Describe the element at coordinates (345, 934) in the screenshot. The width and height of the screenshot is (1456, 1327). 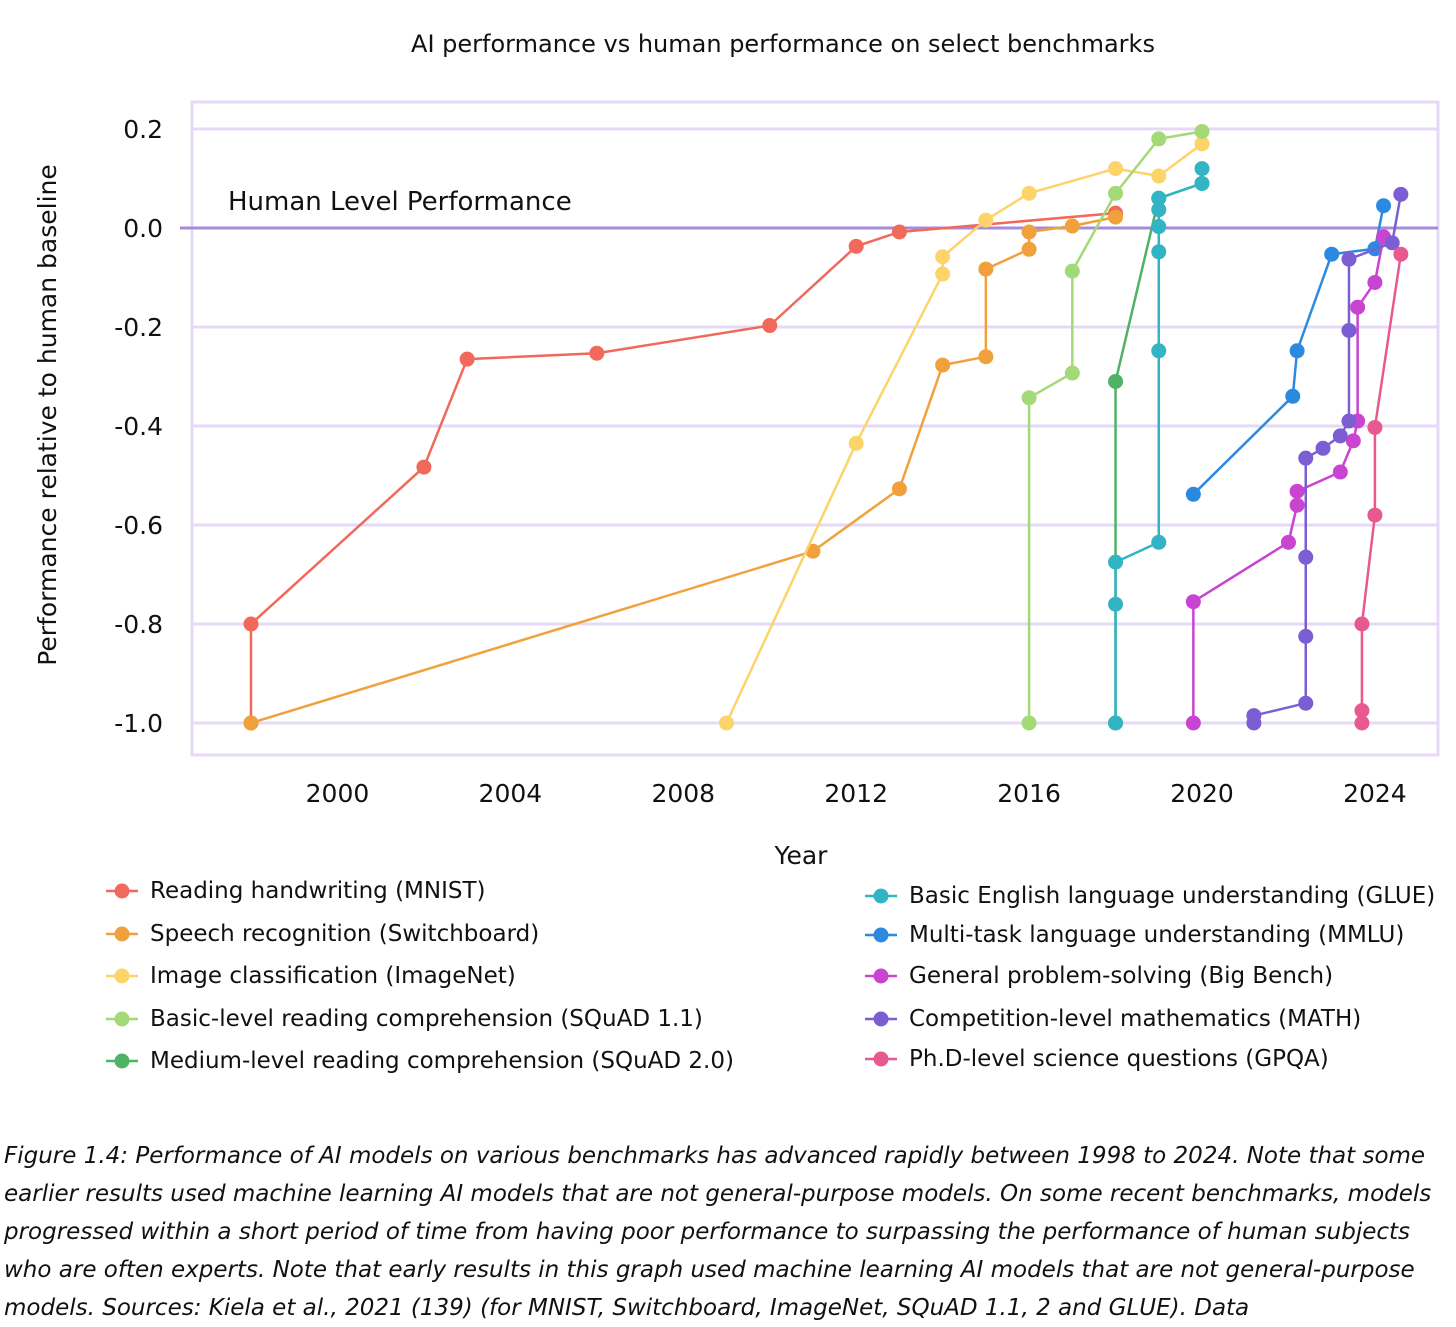
I see `legend-label: Speech recognition (Switchboard)` at that location.